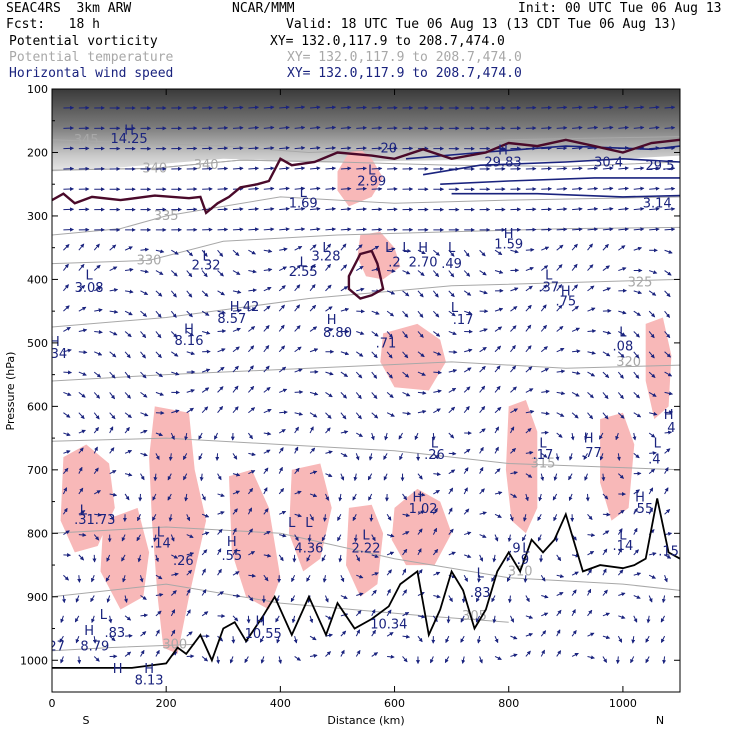  What do you see at coordinates (37, 470) in the screenshot?
I see `y-tick-label: 700` at bounding box center [37, 470].